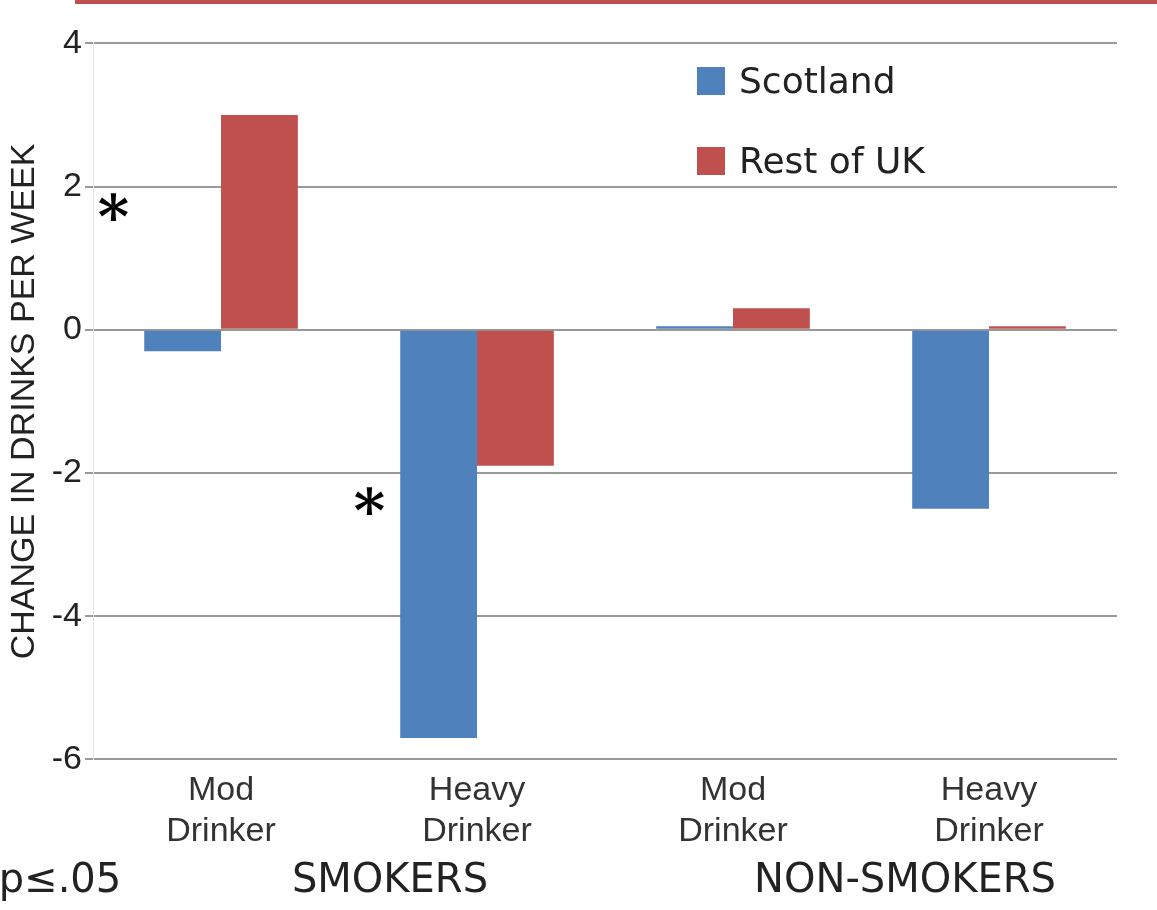 The height and width of the screenshot is (910, 1157). I want to click on legend-label: Scotland, so click(817, 81).